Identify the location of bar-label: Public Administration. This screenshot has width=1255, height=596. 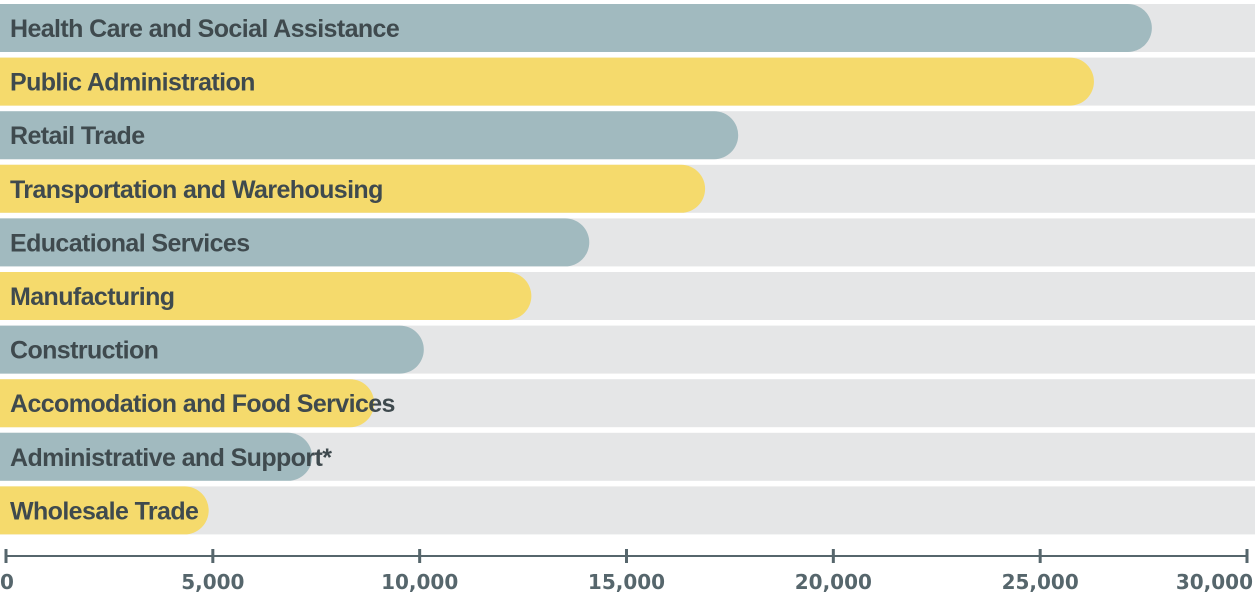
(132, 83).